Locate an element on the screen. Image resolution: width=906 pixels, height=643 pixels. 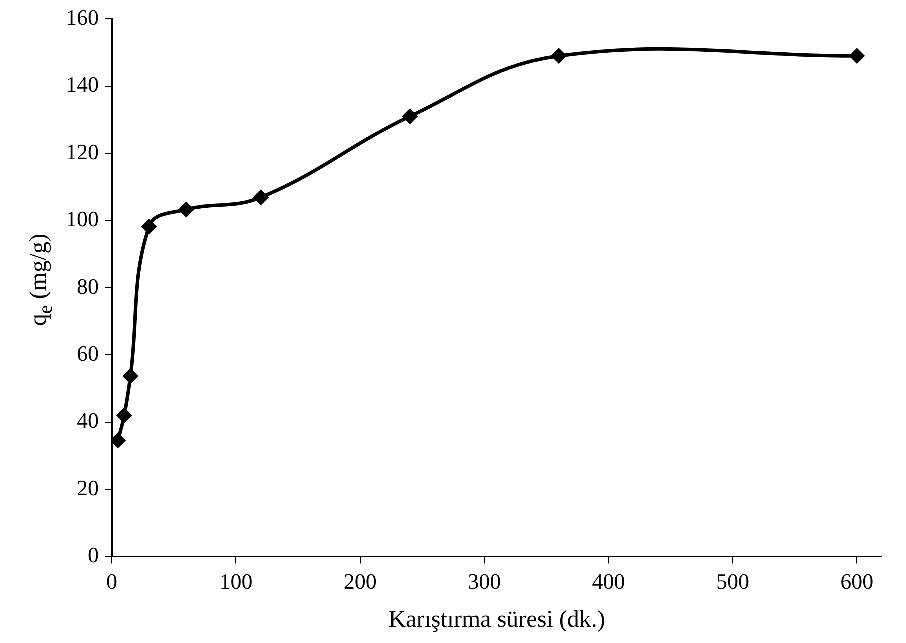
y-tick-label: 160 is located at coordinates (82, 17).